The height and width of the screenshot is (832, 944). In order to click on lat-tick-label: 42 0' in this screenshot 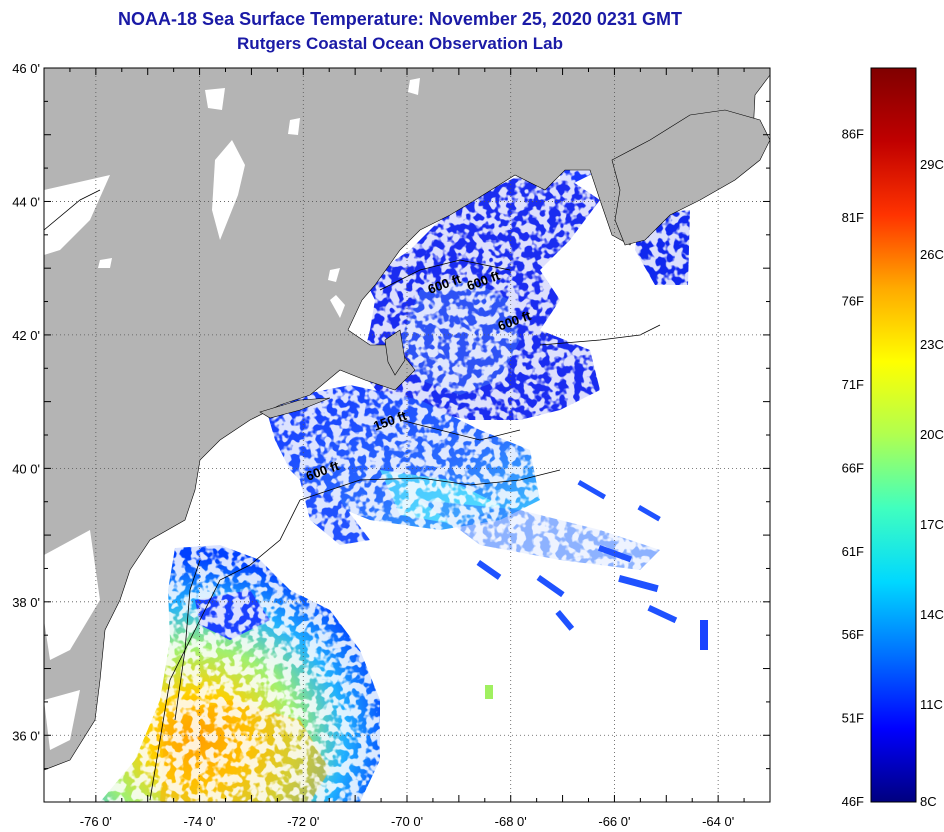, I will do `click(26, 335)`.